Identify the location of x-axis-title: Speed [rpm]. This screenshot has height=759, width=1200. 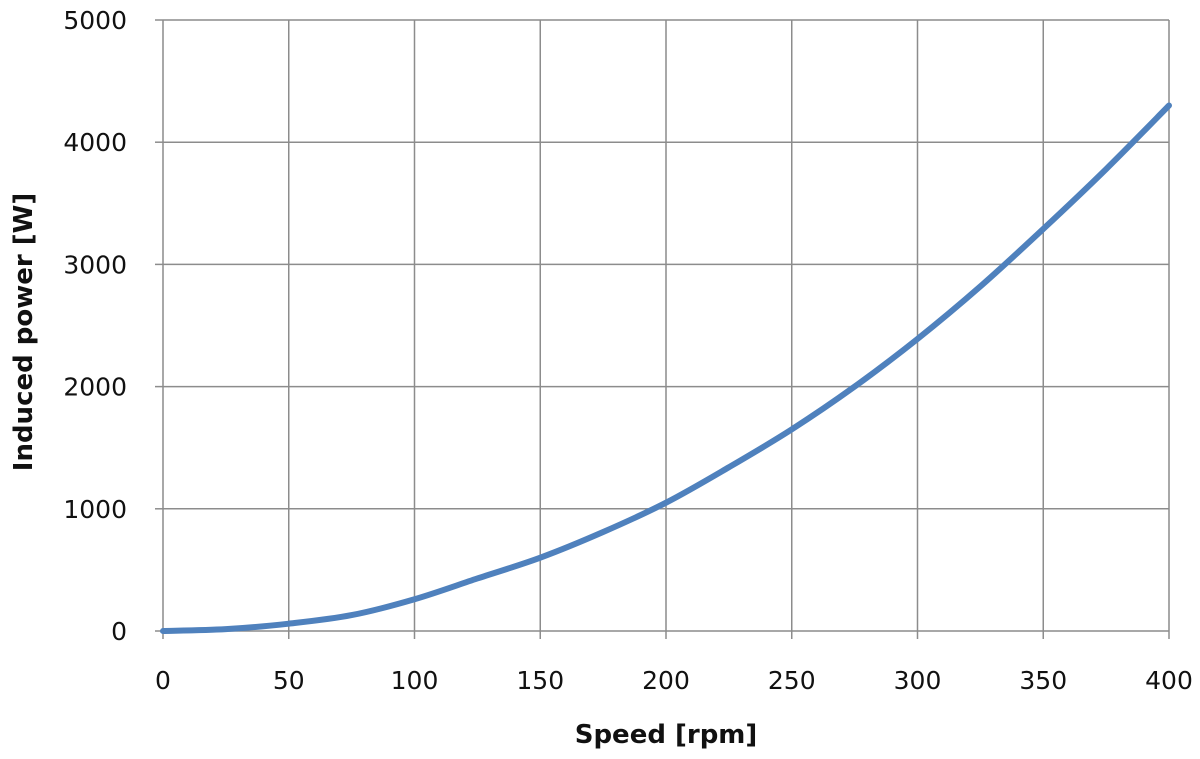
(666, 735).